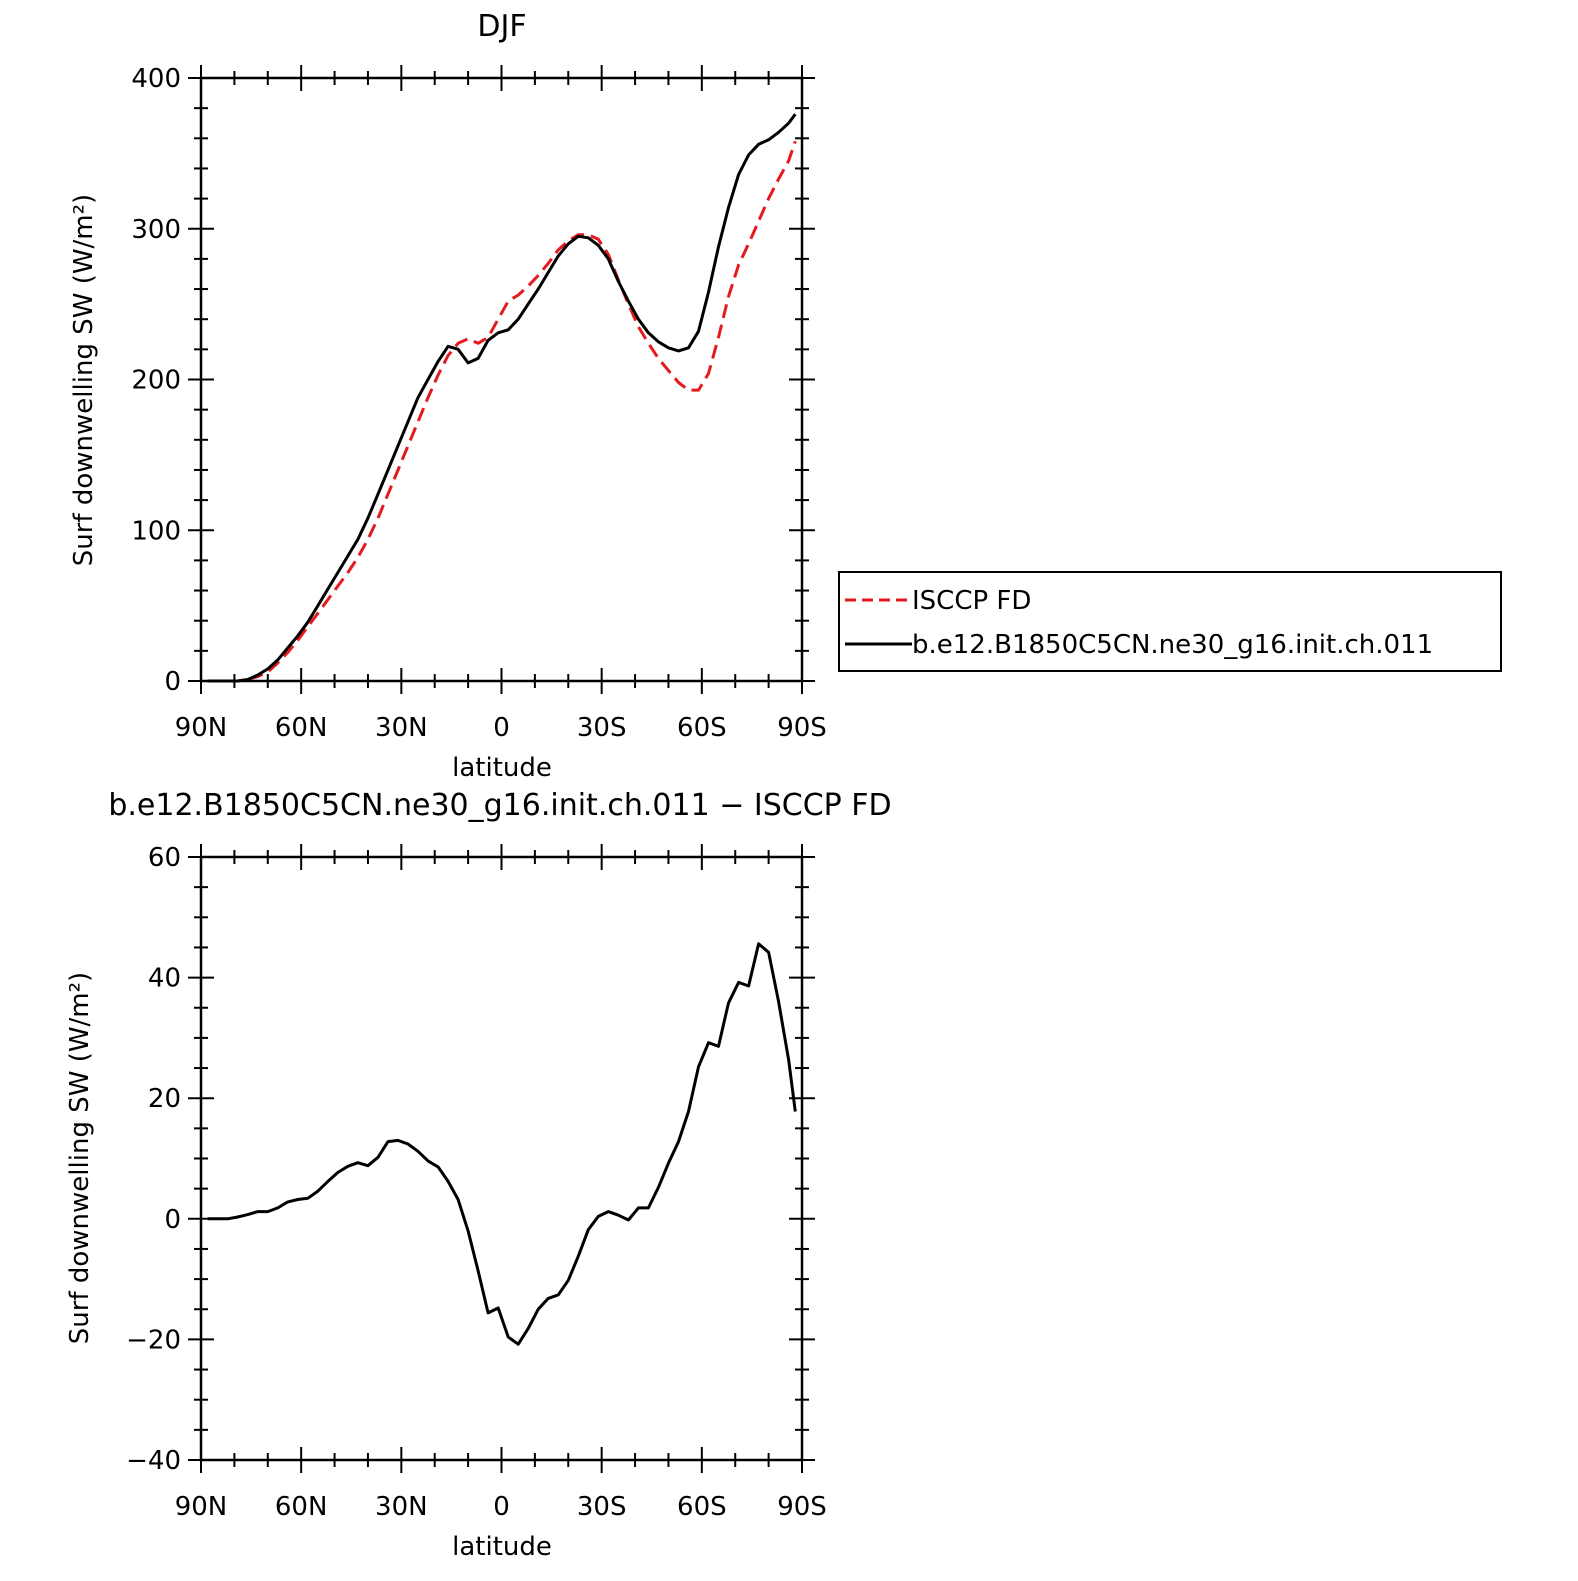 This screenshot has width=1578, height=1581. What do you see at coordinates (164, 1099) in the screenshot?
I see `y-tick-label: 20` at bounding box center [164, 1099].